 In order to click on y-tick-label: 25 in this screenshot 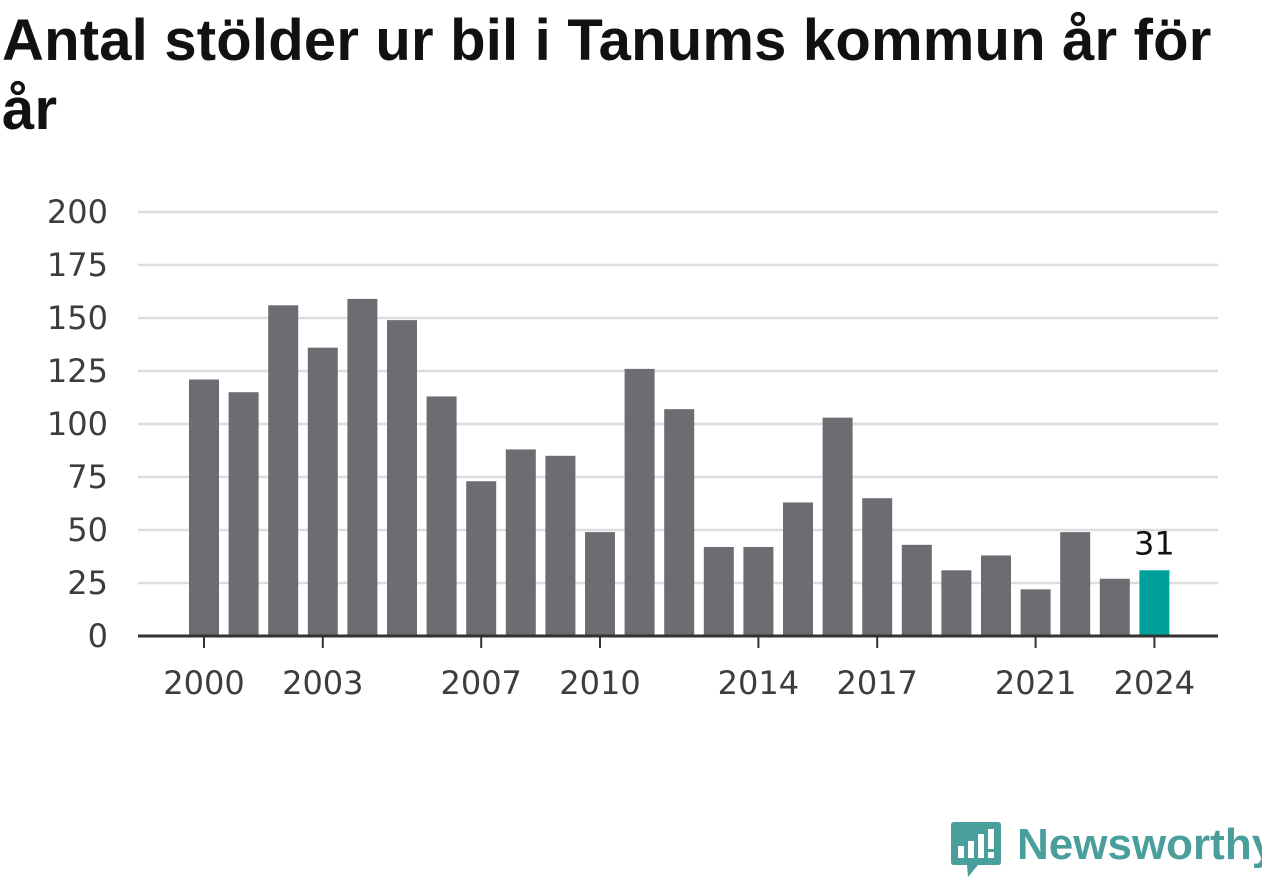, I will do `click(87, 583)`.